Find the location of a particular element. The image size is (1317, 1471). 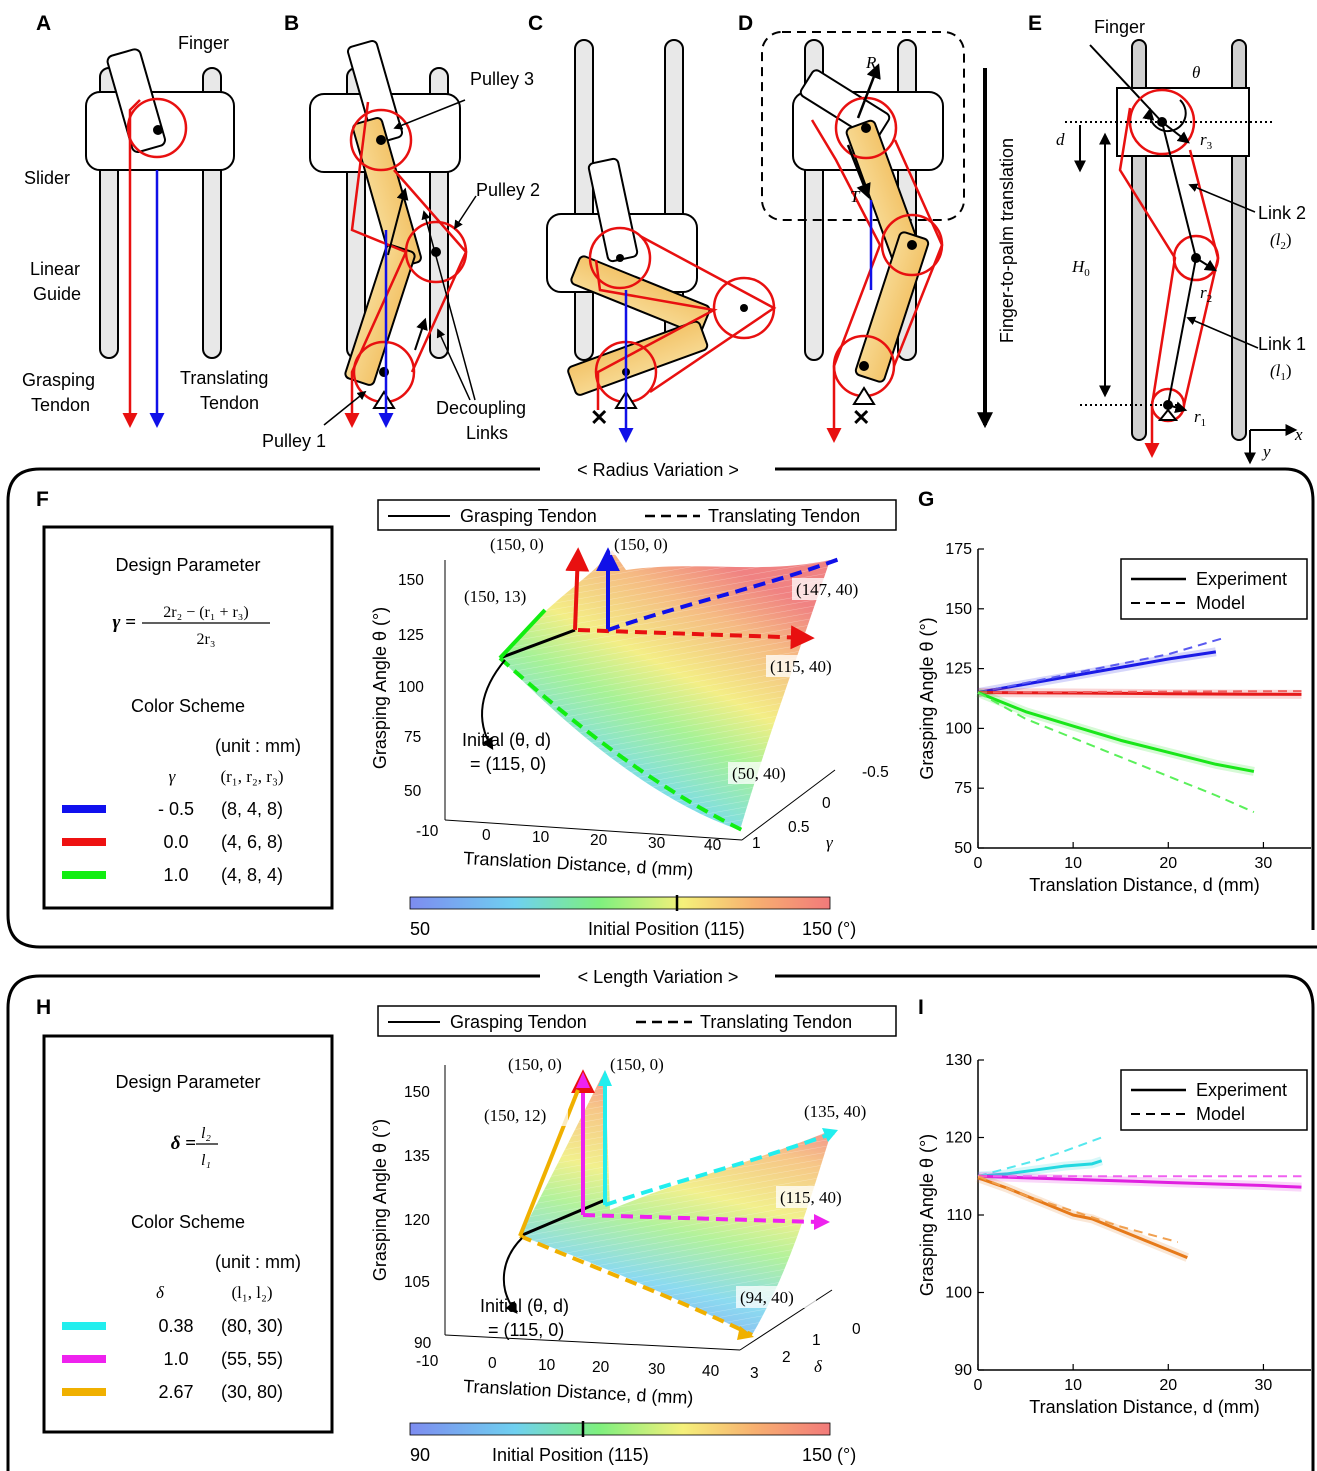

label-r2: r2 is located at coordinates (1206, 294).